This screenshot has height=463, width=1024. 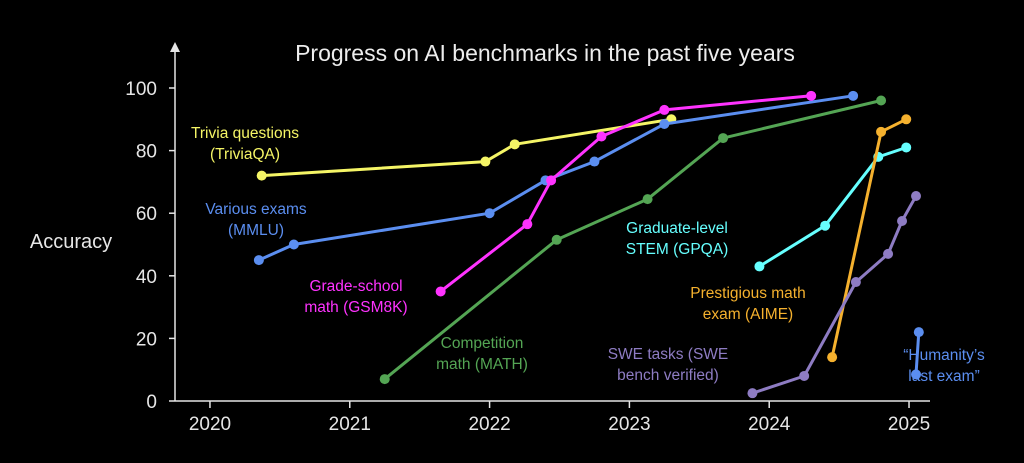 I want to click on x-tick-label: 2025, so click(x=909, y=424).